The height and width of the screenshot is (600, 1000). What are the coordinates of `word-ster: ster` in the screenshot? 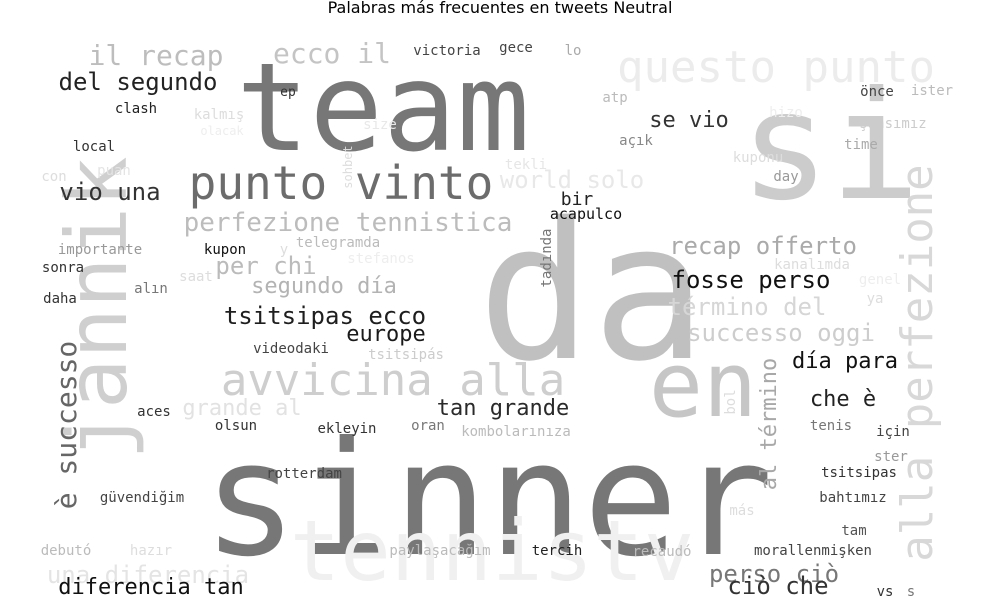 It's located at (891, 457).